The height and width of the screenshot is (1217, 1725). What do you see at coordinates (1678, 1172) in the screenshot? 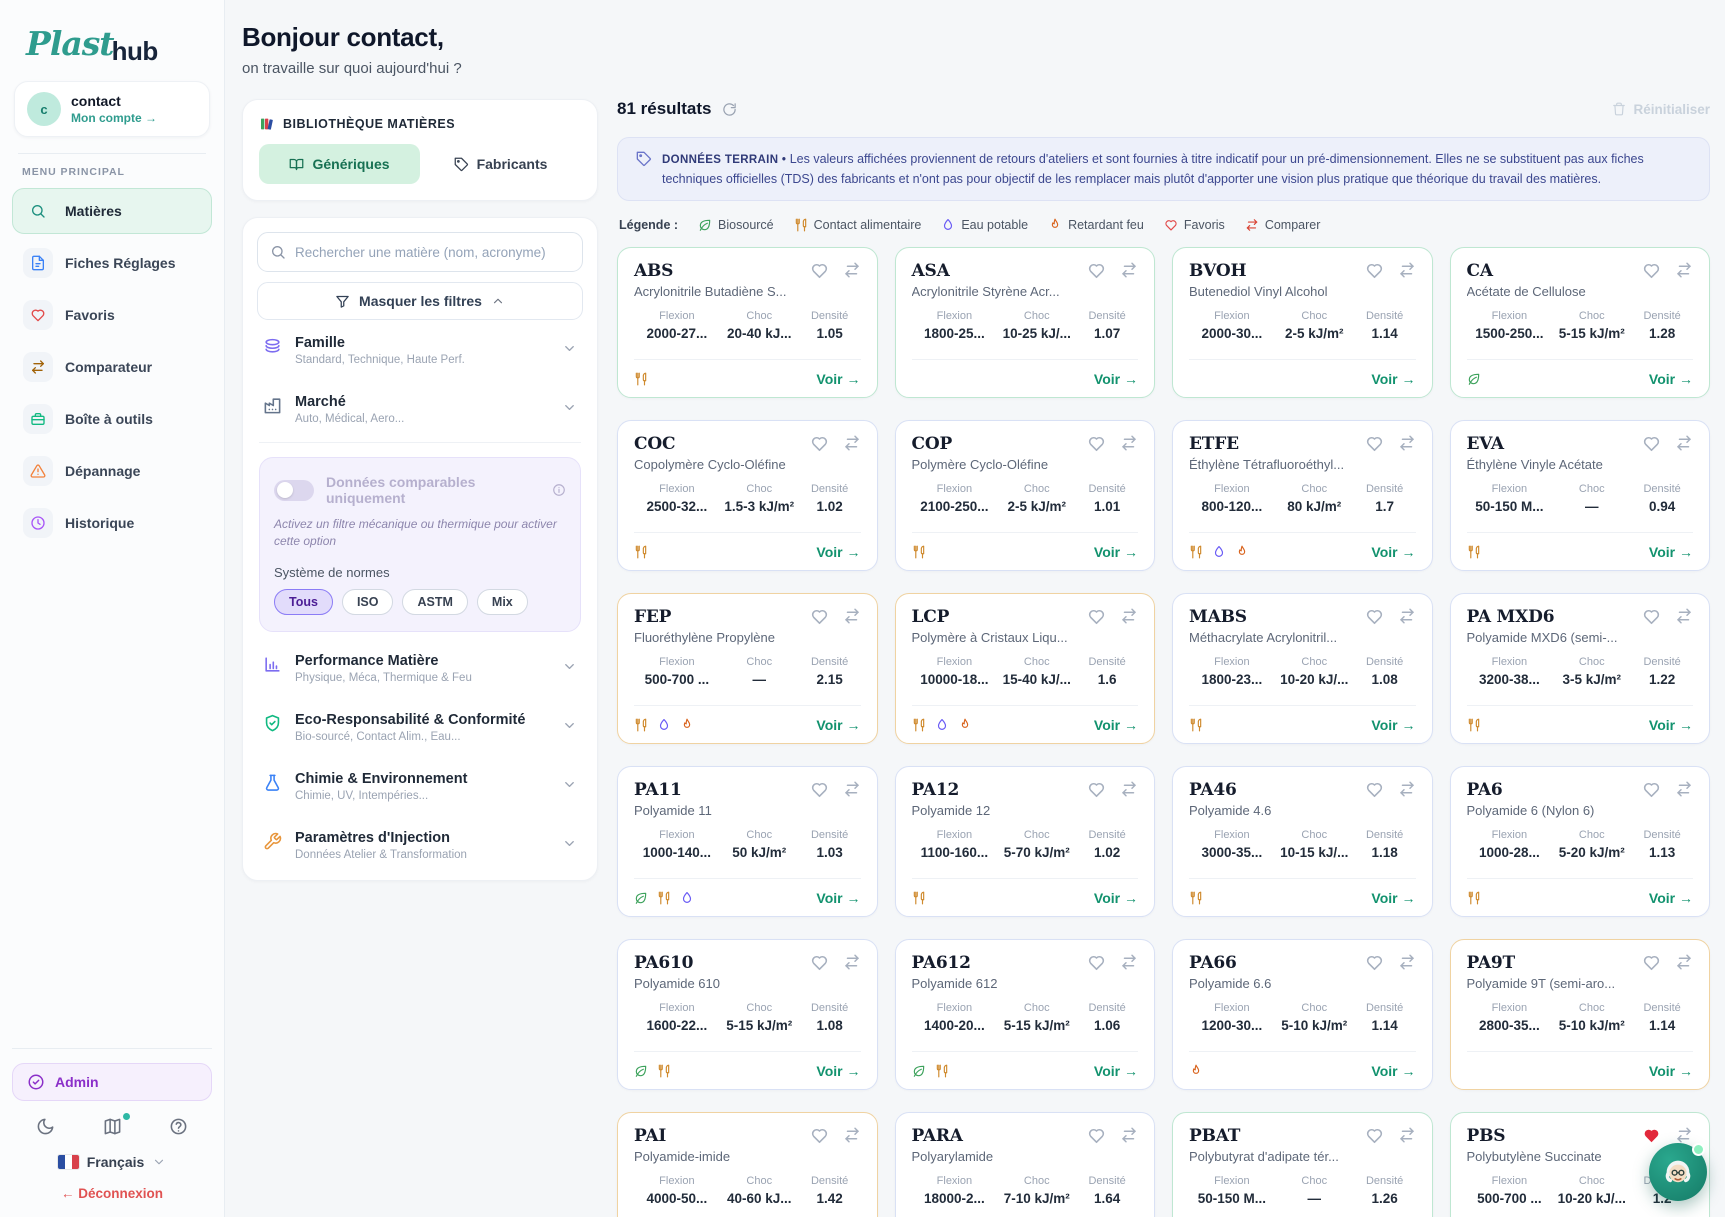
I see `assistant-fab-button` at bounding box center [1678, 1172].